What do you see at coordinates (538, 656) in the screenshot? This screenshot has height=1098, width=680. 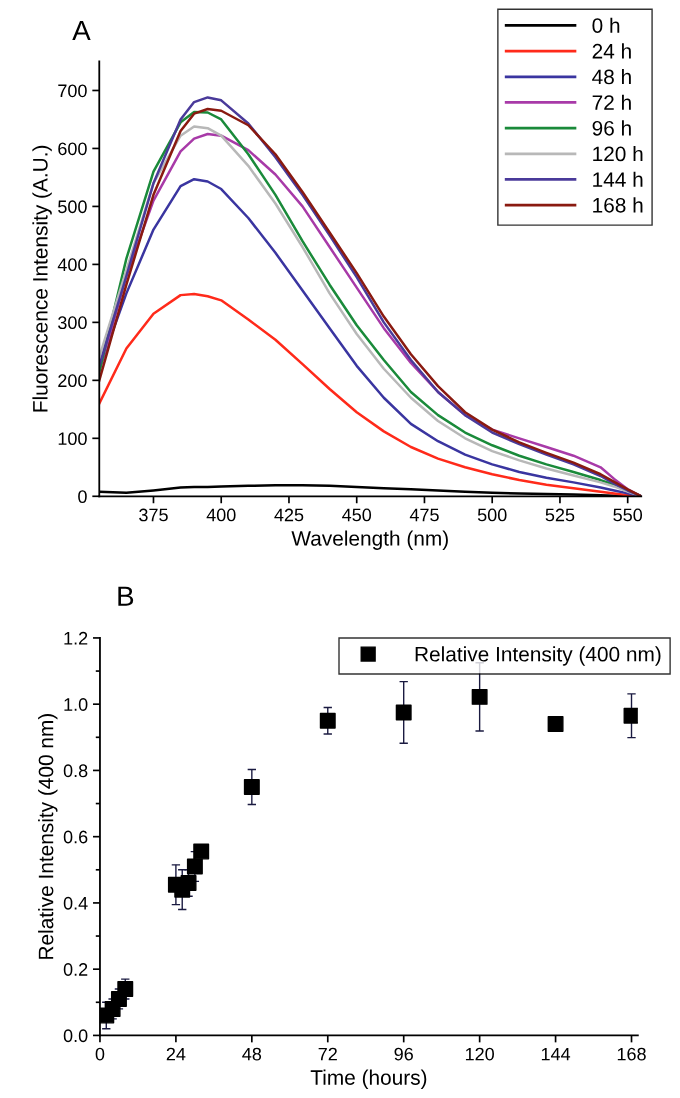 I see `legend-label: Relative Intensity (400 nm)` at bounding box center [538, 656].